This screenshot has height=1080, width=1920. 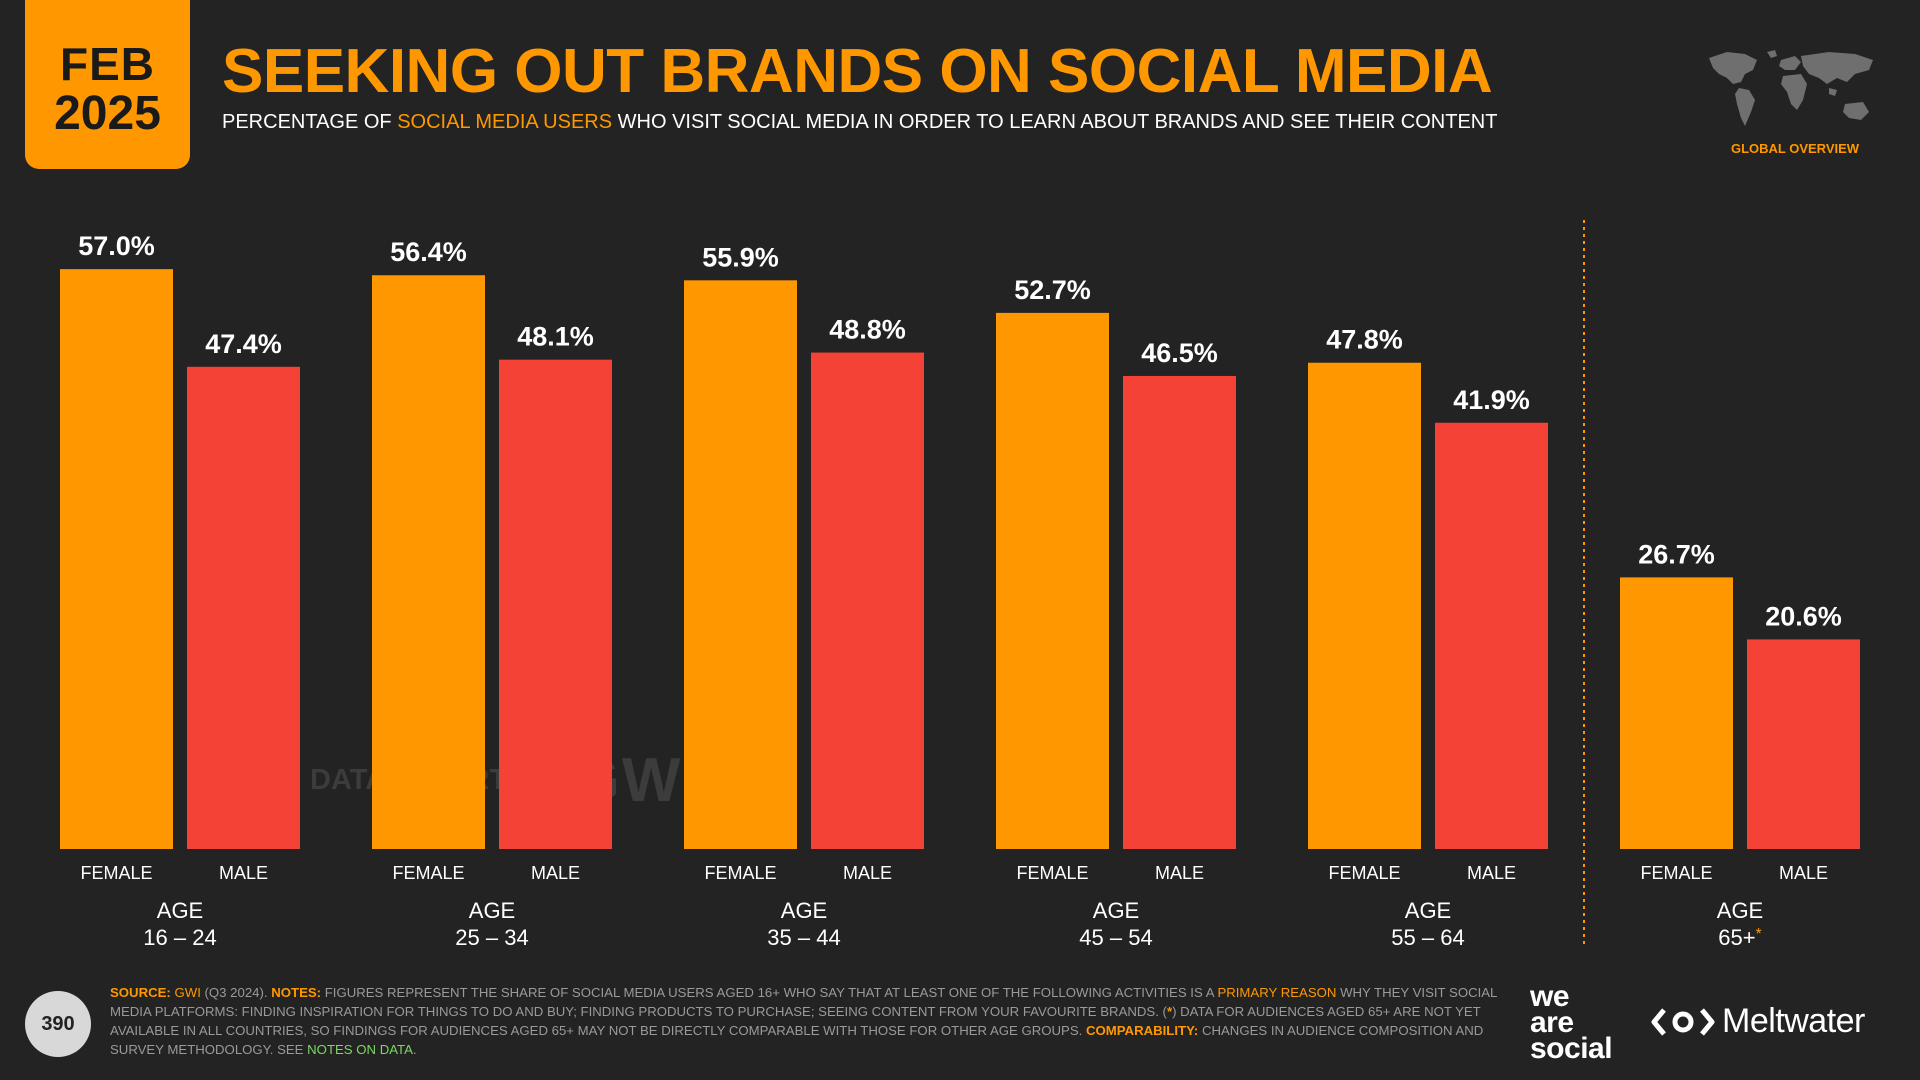 What do you see at coordinates (296, 992) in the screenshot?
I see `notes-label: NOTES:` at bounding box center [296, 992].